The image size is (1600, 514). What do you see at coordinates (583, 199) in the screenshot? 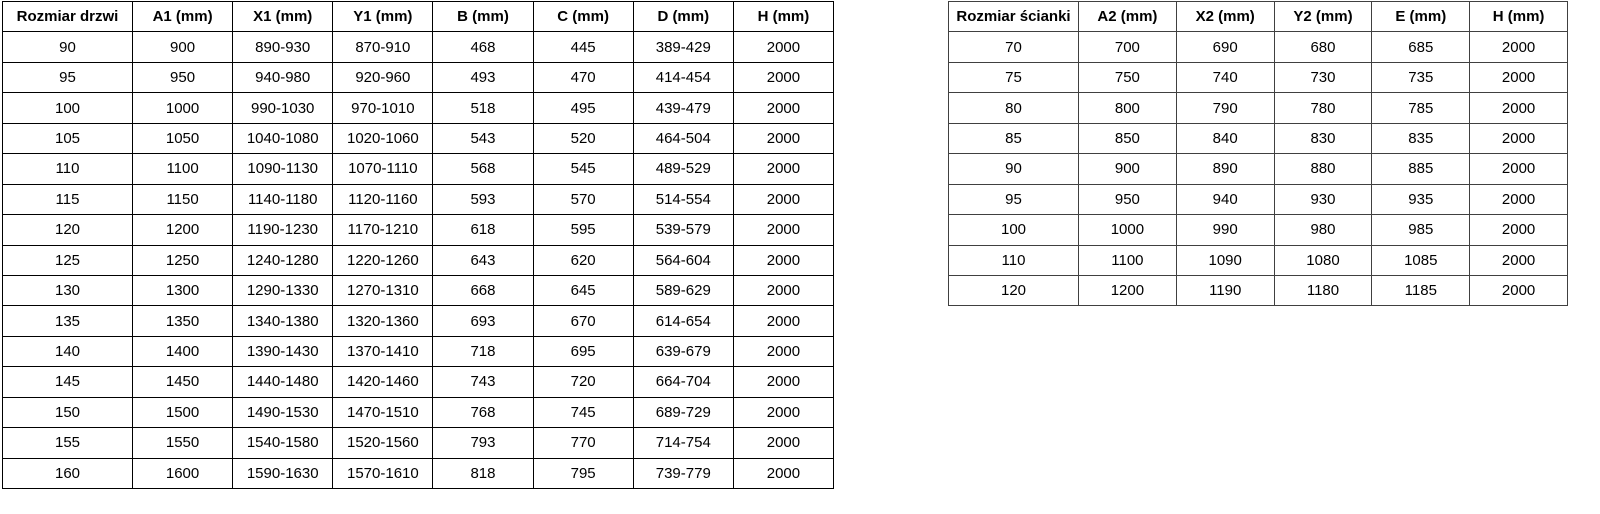
I see `table-cell: 570` at bounding box center [583, 199].